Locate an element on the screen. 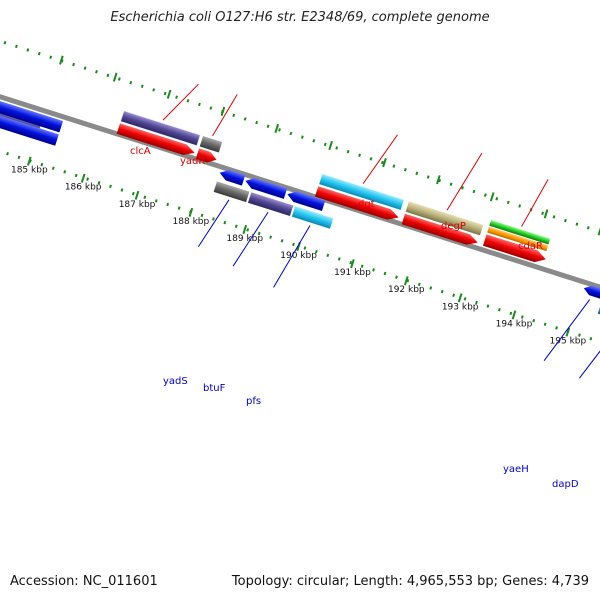 The height and width of the screenshot is (600, 600). leader-yaeH is located at coordinates (567, 330).